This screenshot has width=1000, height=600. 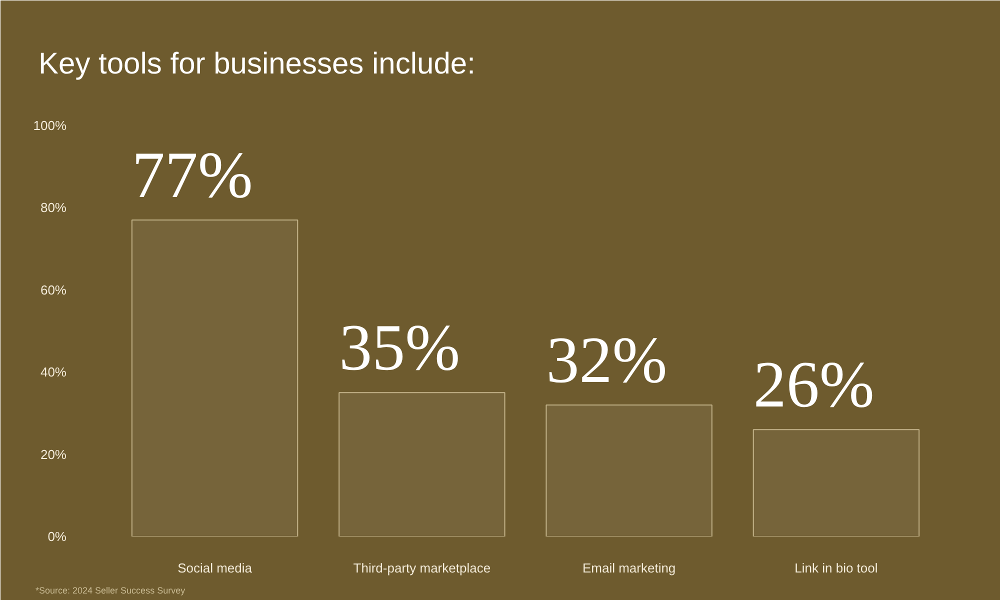 What do you see at coordinates (50, 125) in the screenshot?
I see `y-tick-label: 100%` at bounding box center [50, 125].